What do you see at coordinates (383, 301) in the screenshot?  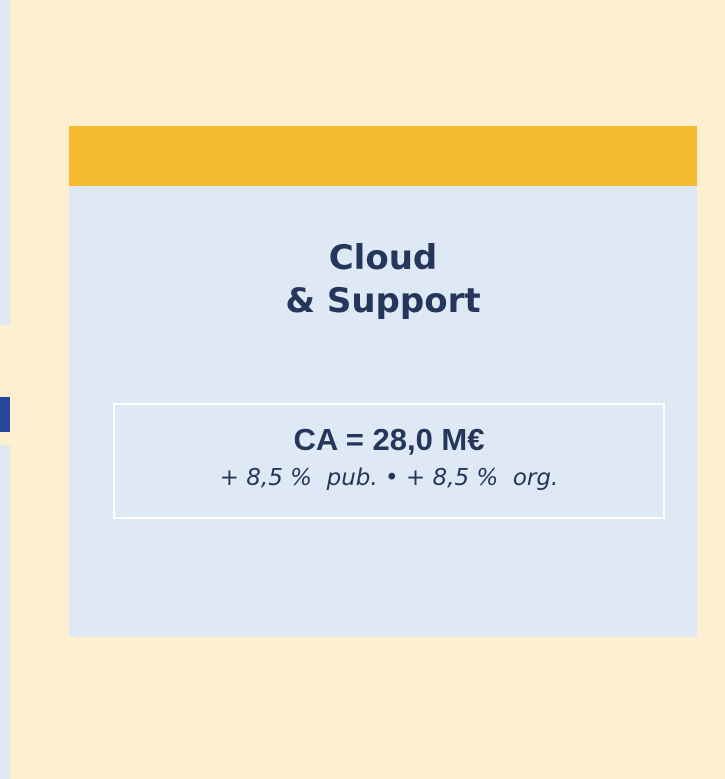 I see `title-line: & Support` at bounding box center [383, 301].